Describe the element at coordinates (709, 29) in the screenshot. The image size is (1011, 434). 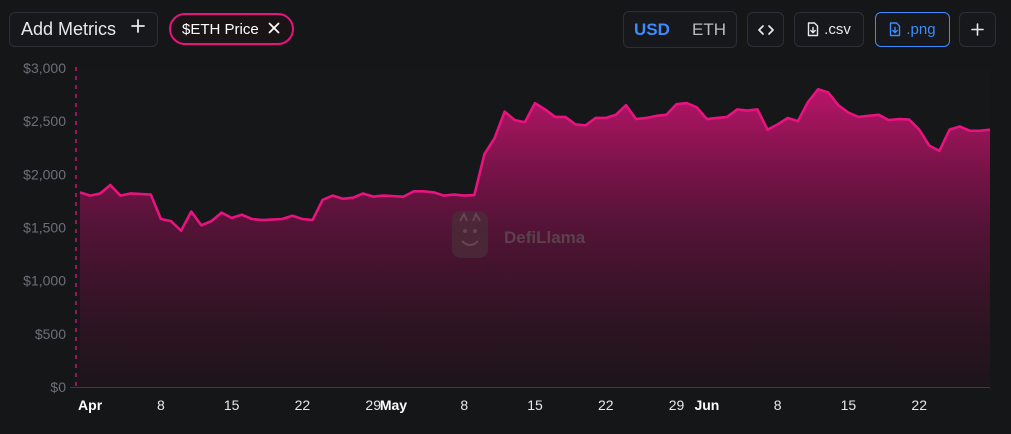
I see `unit-option-eth: ETH` at that location.